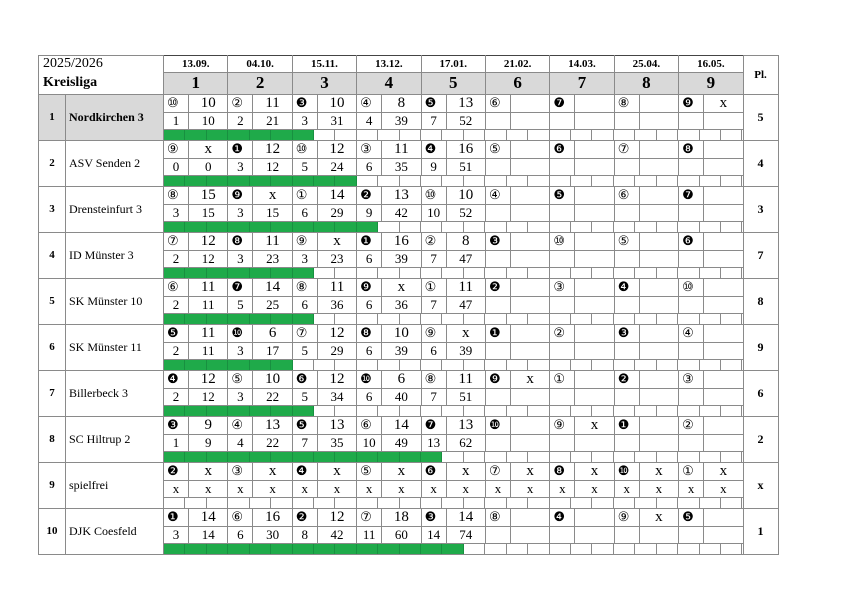 This screenshot has height=612, width=866. What do you see at coordinates (114, 393) in the screenshot?
I see `team-name: Billerbeck 3` at bounding box center [114, 393].